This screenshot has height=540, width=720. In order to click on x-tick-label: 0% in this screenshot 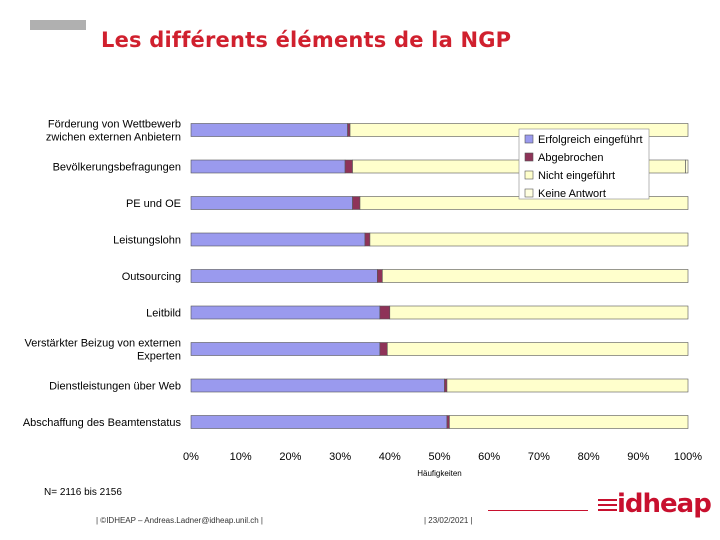, I will do `click(191, 457)`.